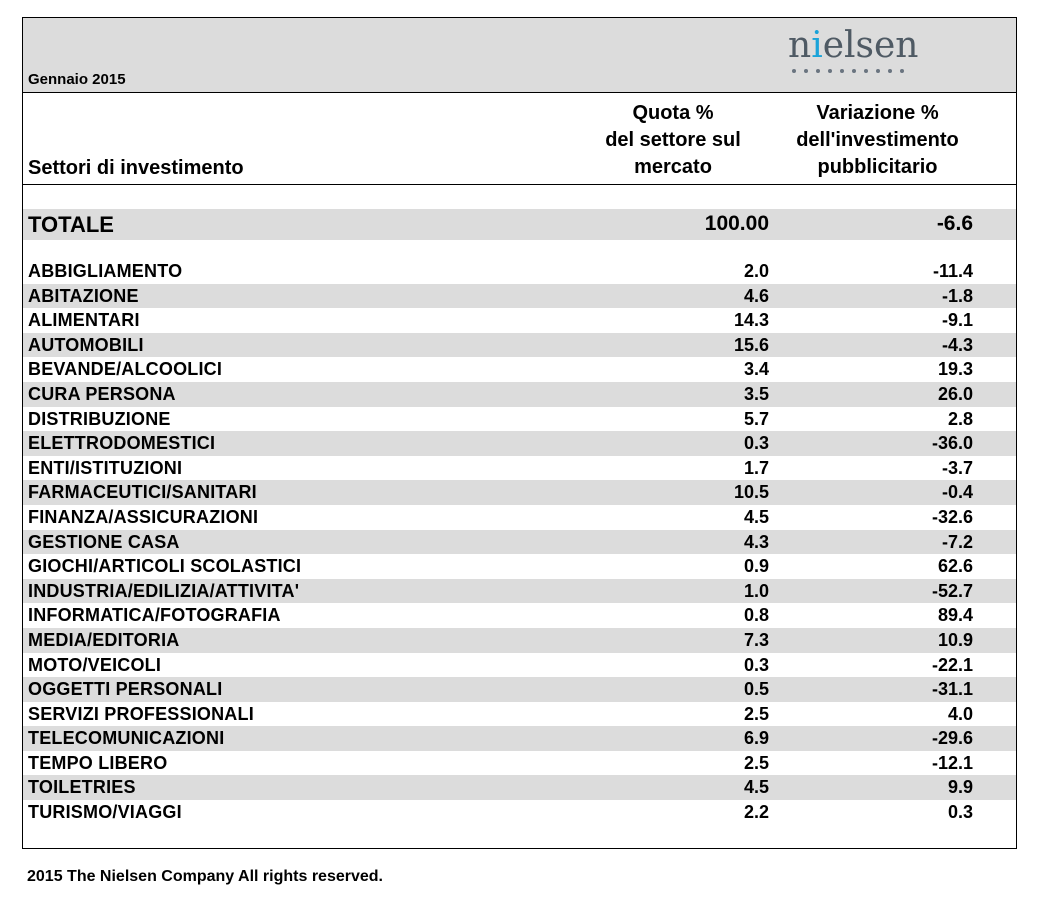 The width and height of the screenshot is (1044, 908). I want to click on sector-variation: 19.3, so click(955, 369).